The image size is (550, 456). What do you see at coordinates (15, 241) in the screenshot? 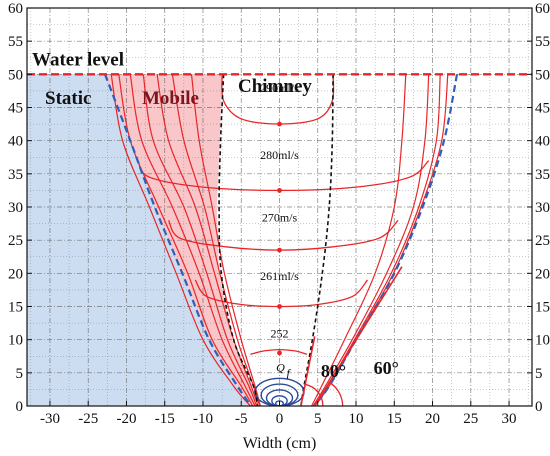
I see `y-tick-label-left: 25` at bounding box center [15, 241].